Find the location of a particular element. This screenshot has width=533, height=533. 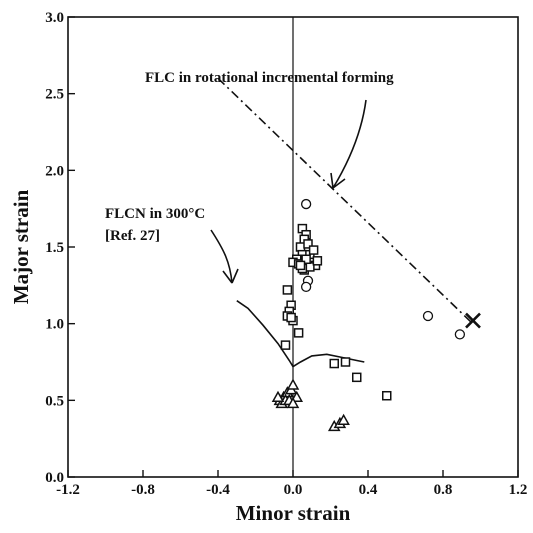

x-tick-label: 0.8 is located at coordinates (443, 490).